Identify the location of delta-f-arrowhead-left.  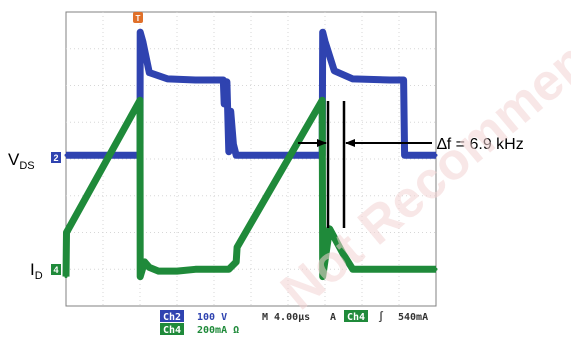
(322, 143).